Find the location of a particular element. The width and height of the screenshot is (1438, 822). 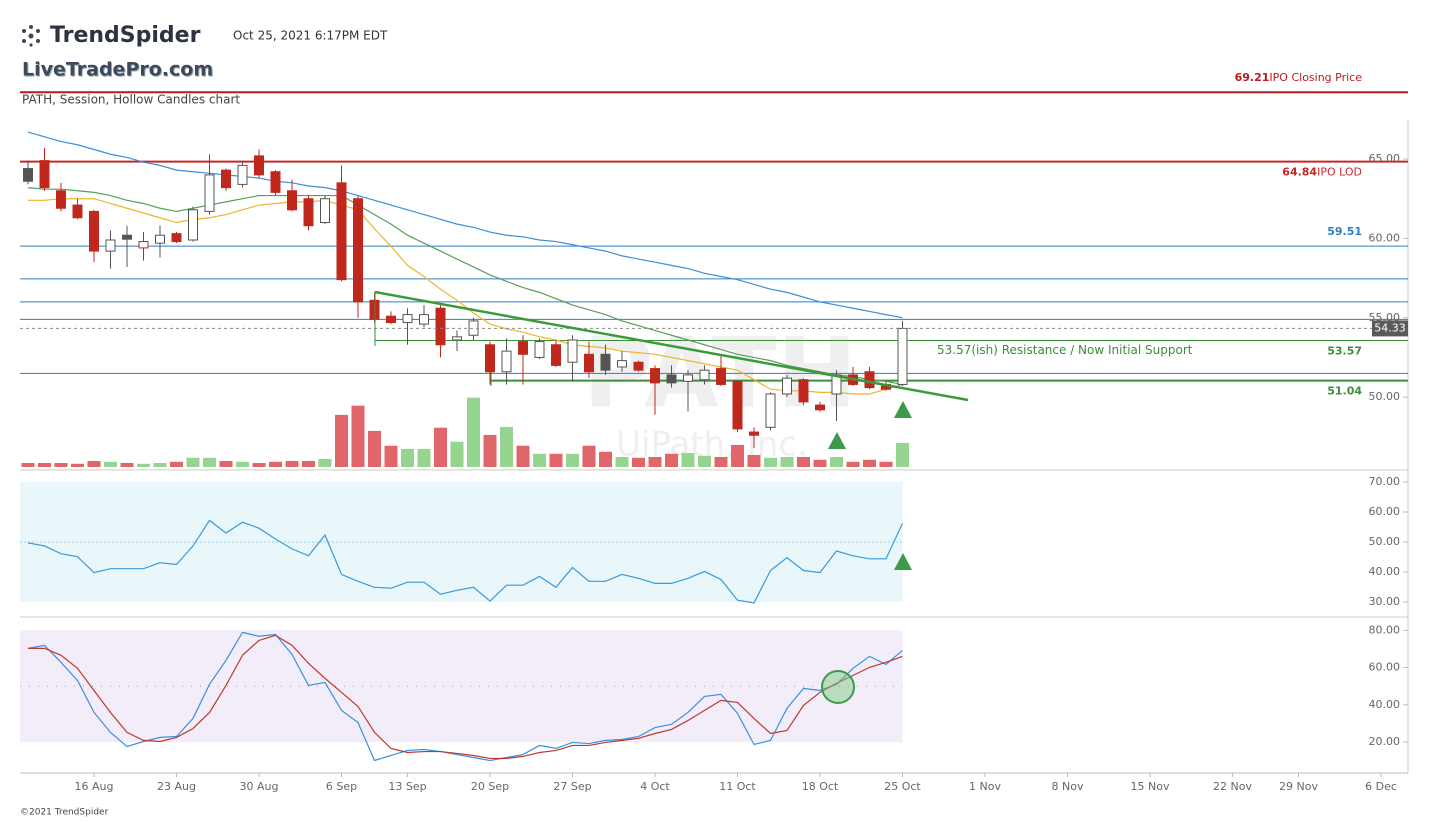

level-label: 51.04 is located at coordinates (1344, 391).